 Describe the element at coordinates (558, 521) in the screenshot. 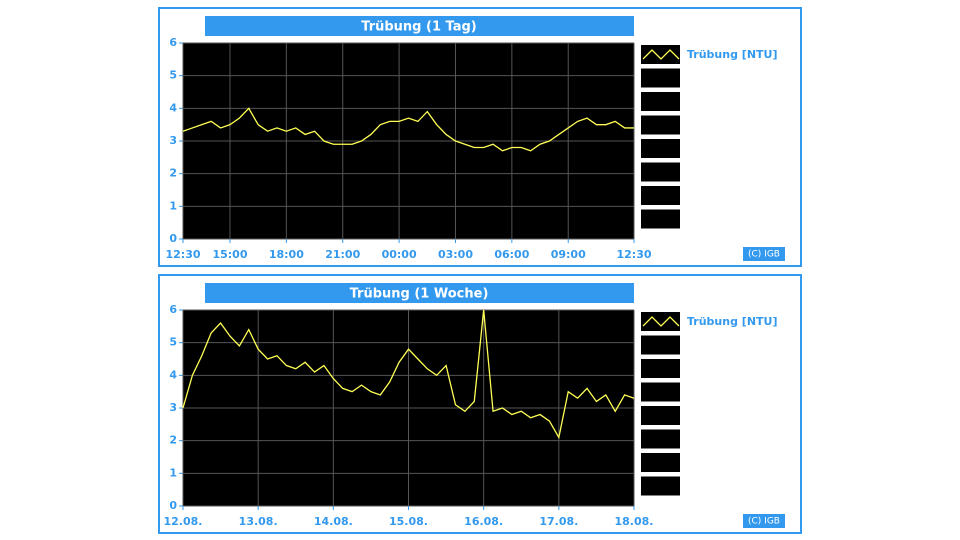

I see `x-tick-label: 17.08.` at that location.